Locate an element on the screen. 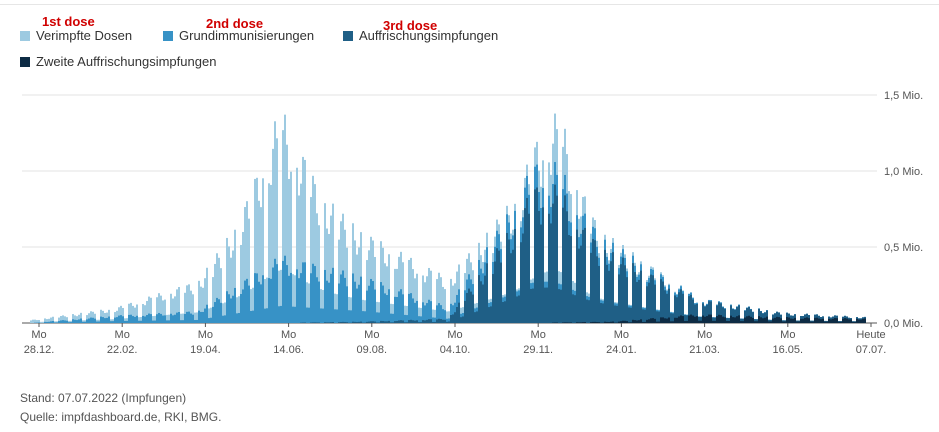 This screenshot has height=432, width=939. x-tick-label-bottom: 14.06. is located at coordinates (288, 350).